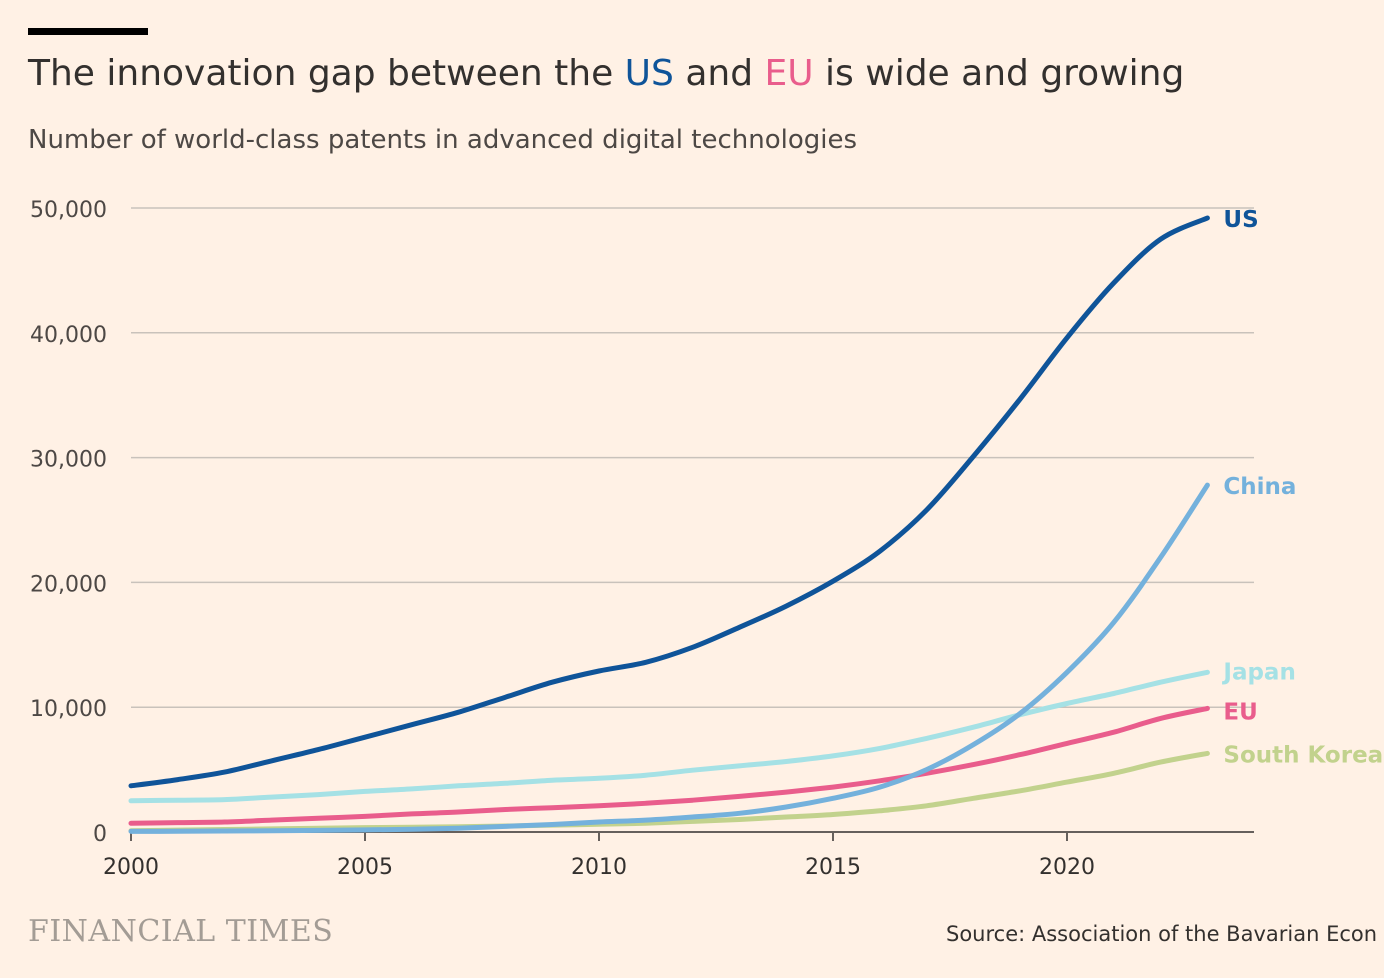 The width and height of the screenshot is (1384, 978). Describe the element at coordinates (326, 73) in the screenshot. I see `title-pre: The innovation gap between the` at that location.